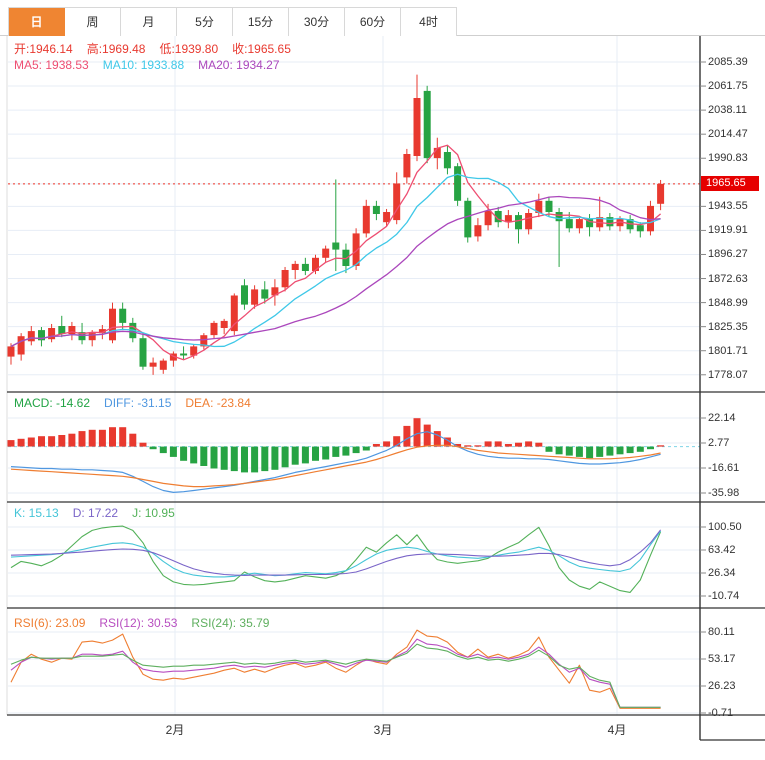 This screenshot has width=765, height=760. Describe the element at coordinates (429, 22) in the screenshot. I see `tab-4时: 4时` at that location.